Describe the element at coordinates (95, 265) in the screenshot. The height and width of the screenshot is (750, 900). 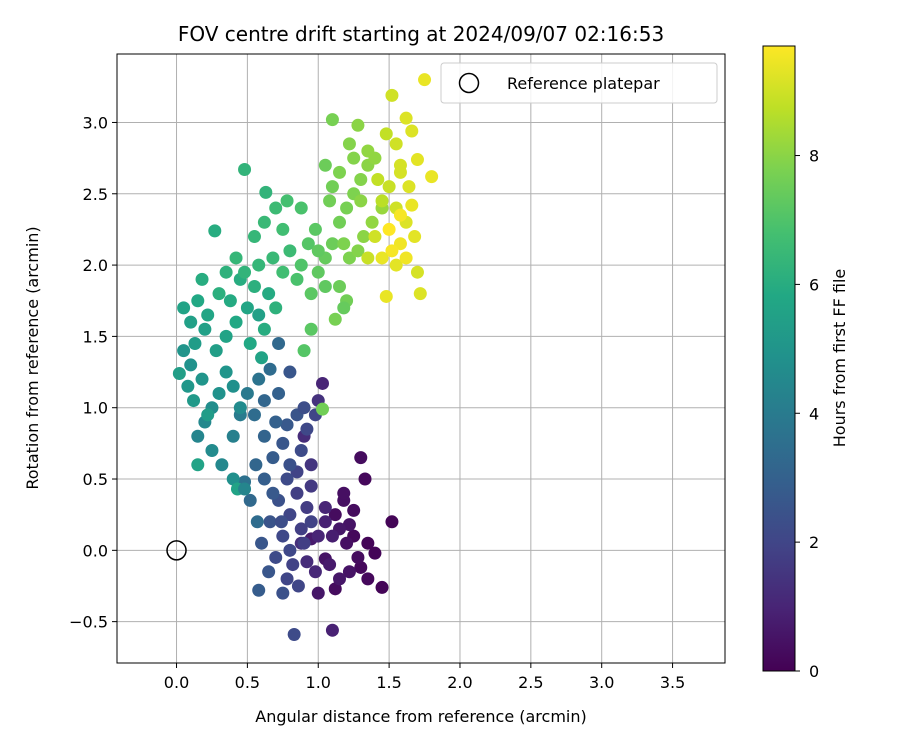
I see `y-tick-label: 2.0` at that location.